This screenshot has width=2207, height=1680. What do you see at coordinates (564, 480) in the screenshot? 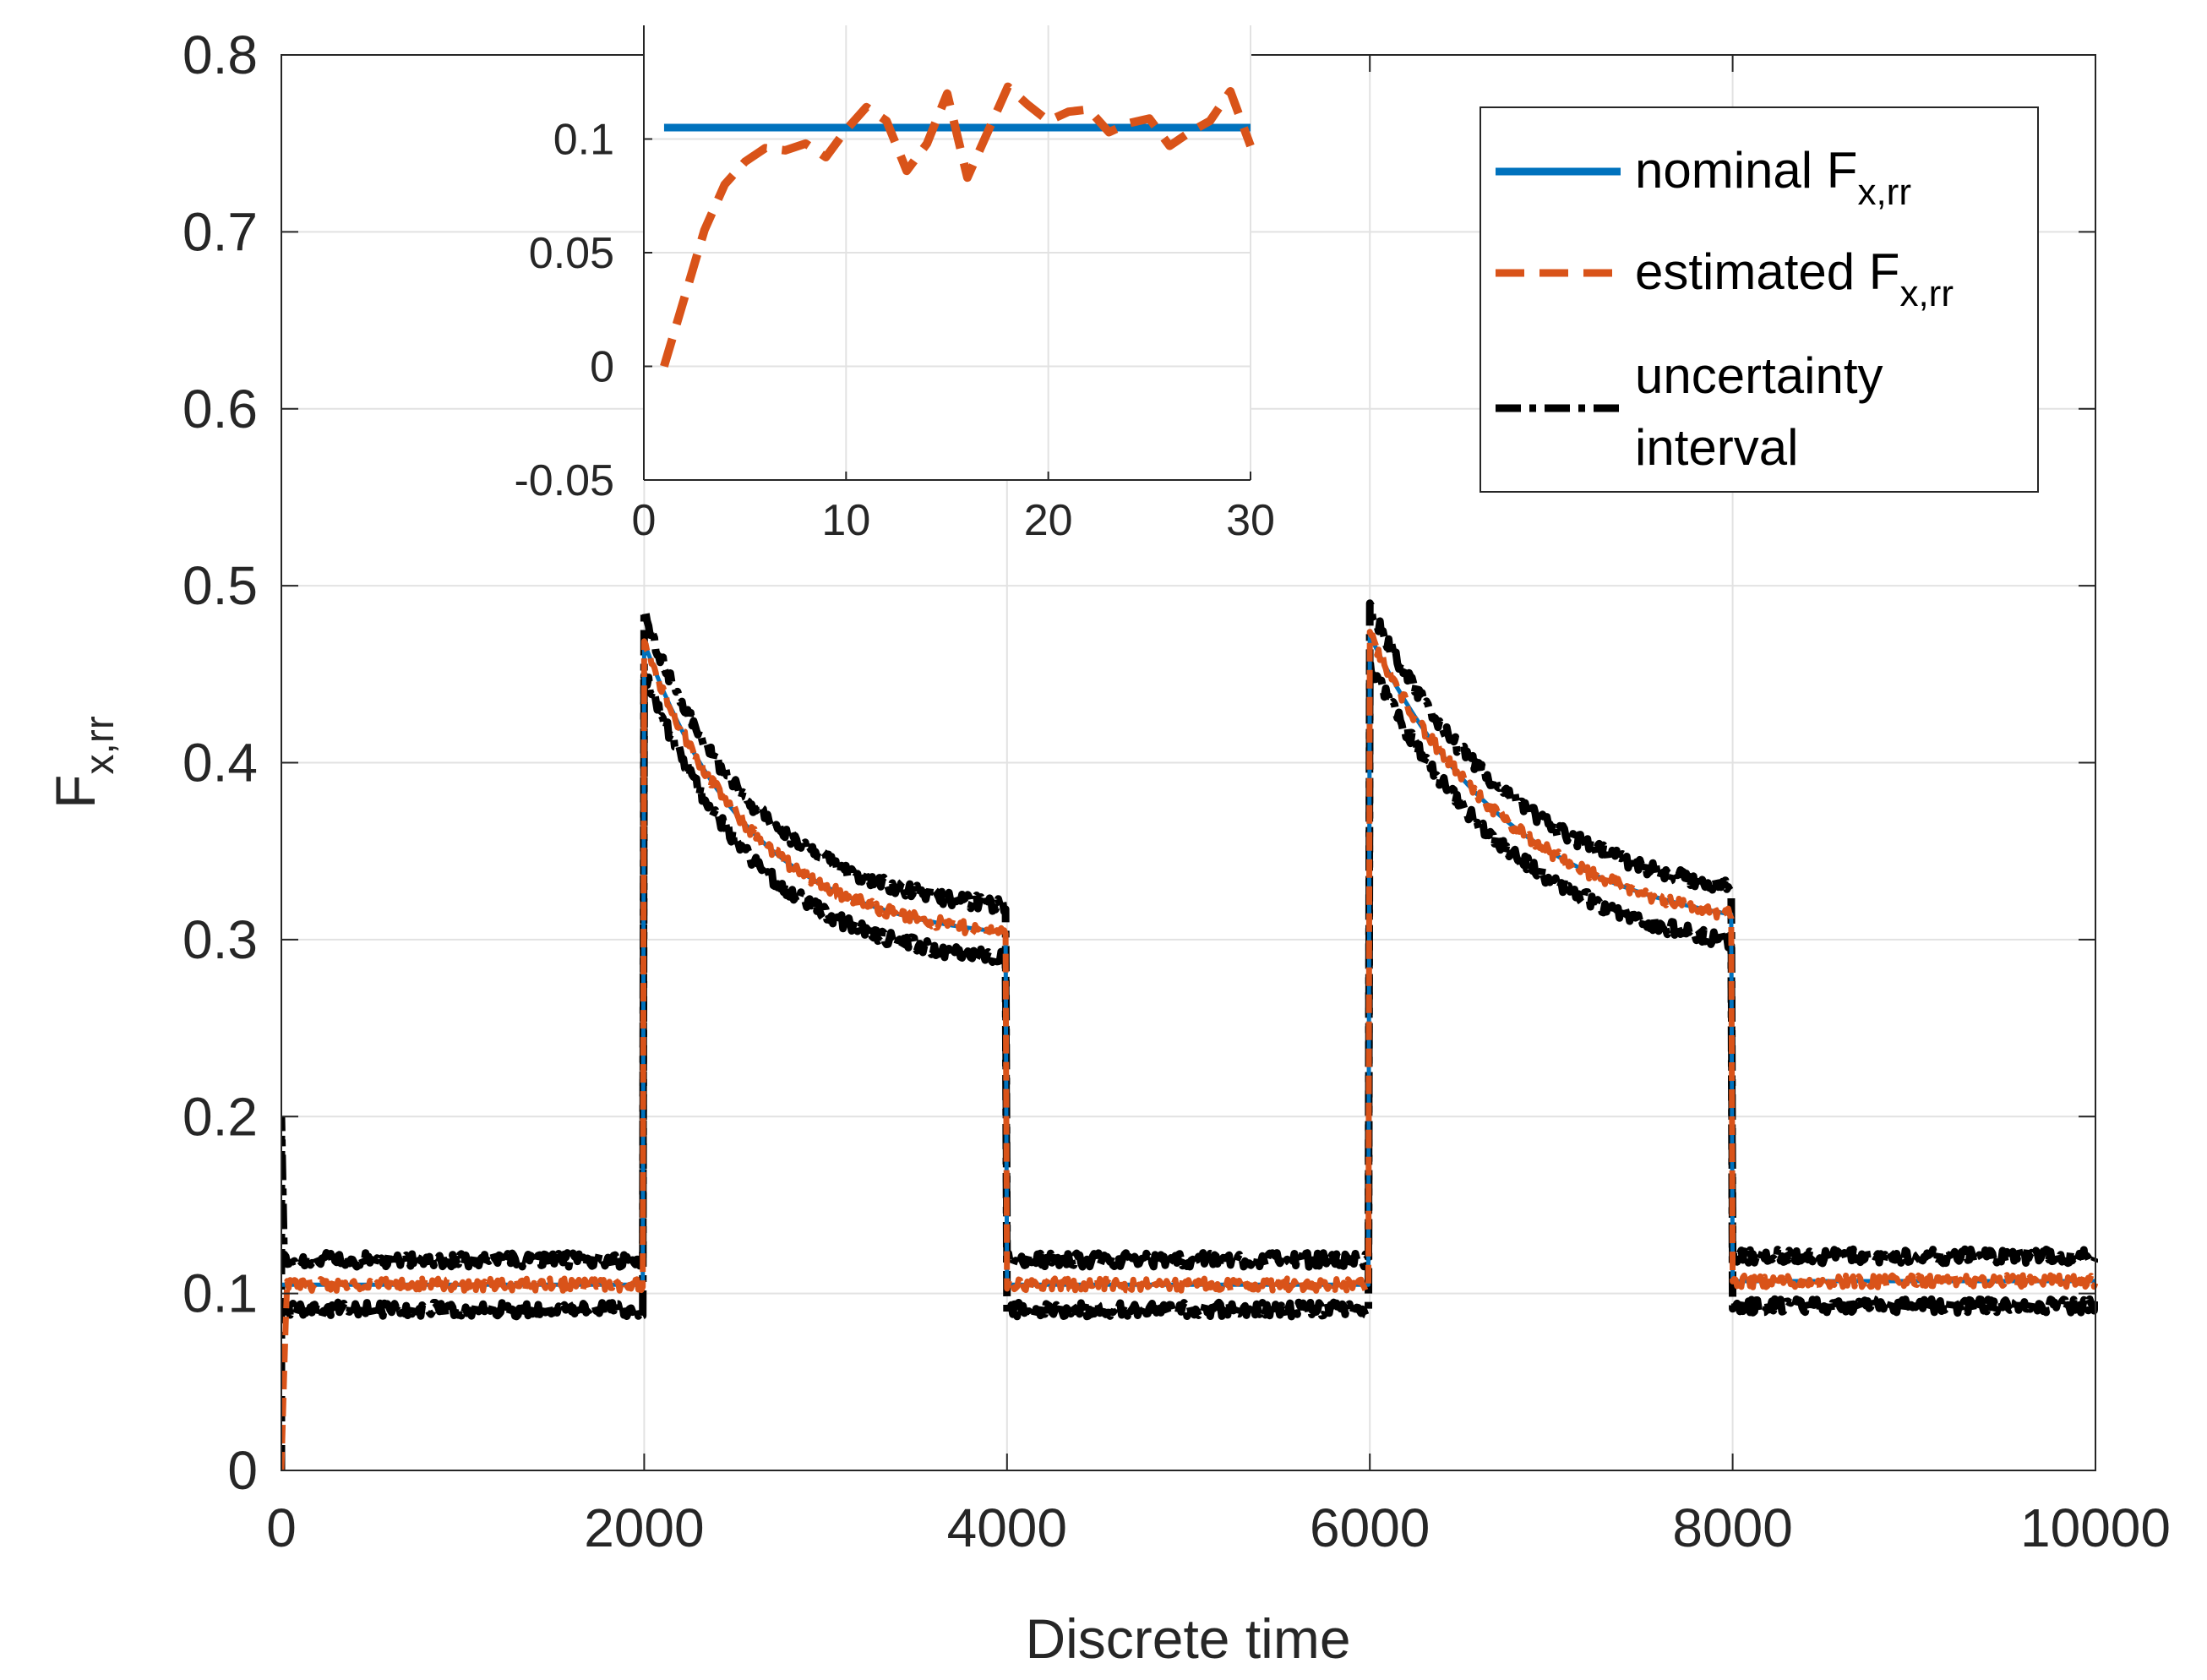
I see `inset-y-tick-label: -0.05` at bounding box center [564, 480].